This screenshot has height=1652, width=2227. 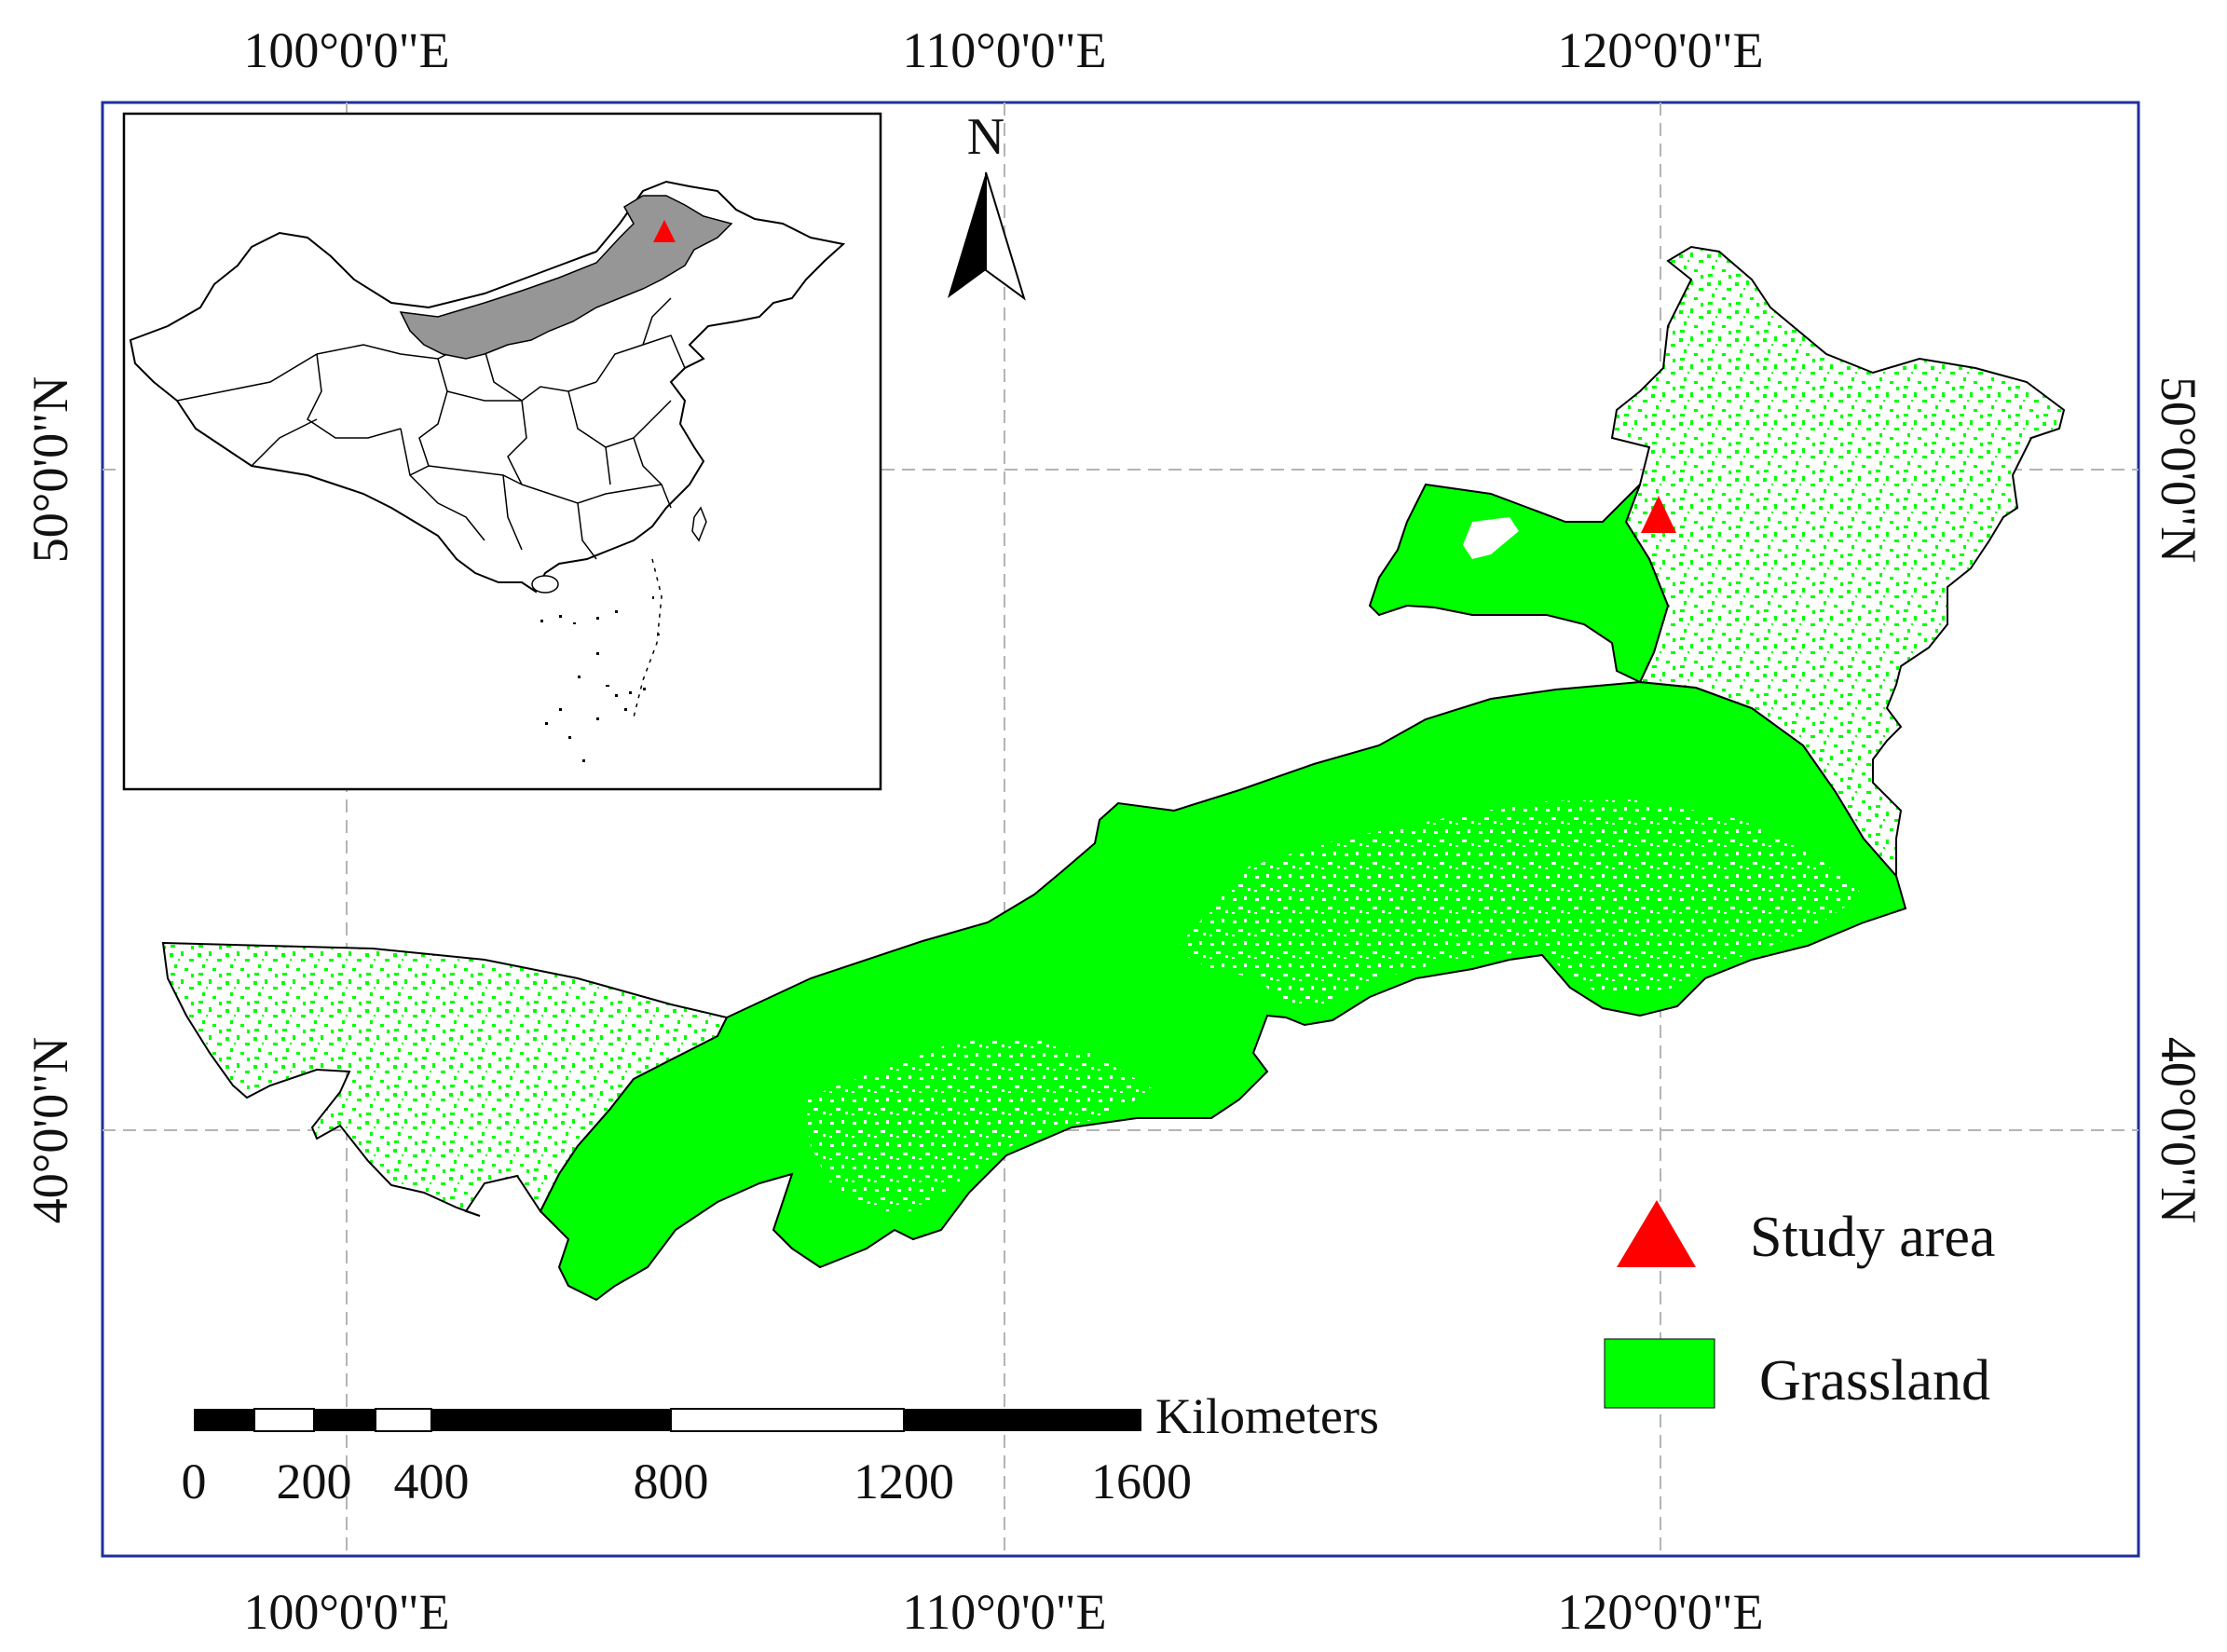 I want to click on top-label-120e: 120°0'0"E, so click(x=1660, y=50).